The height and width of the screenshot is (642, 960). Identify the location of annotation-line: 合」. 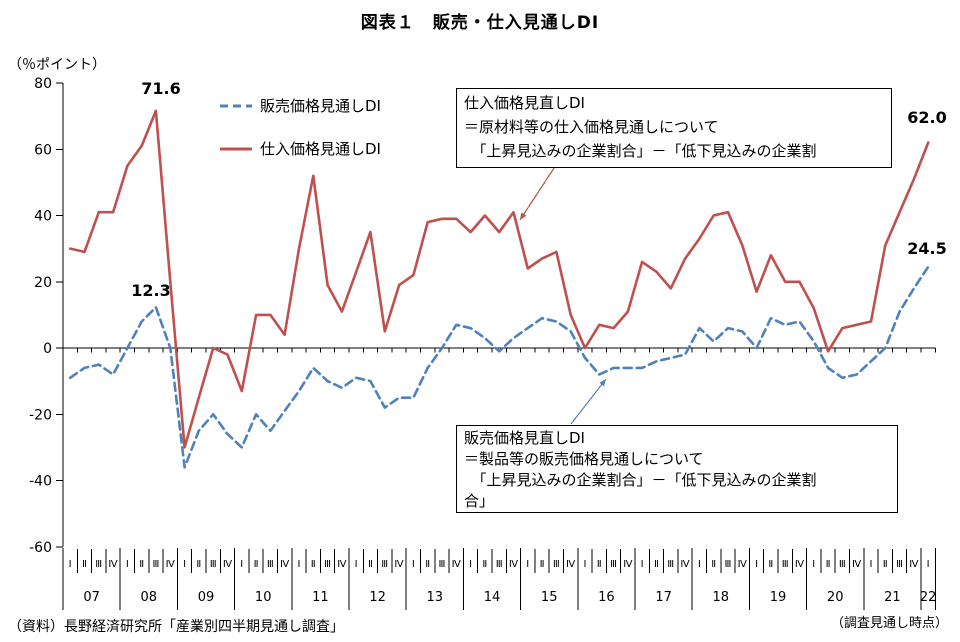
(479, 501).